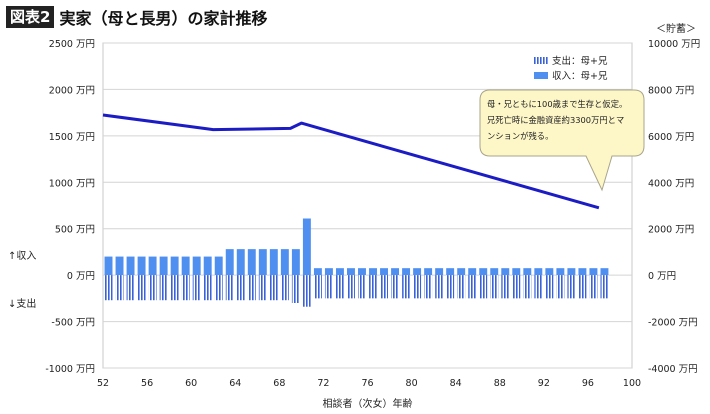  I want to click on x-tick: 100, so click(632, 383).